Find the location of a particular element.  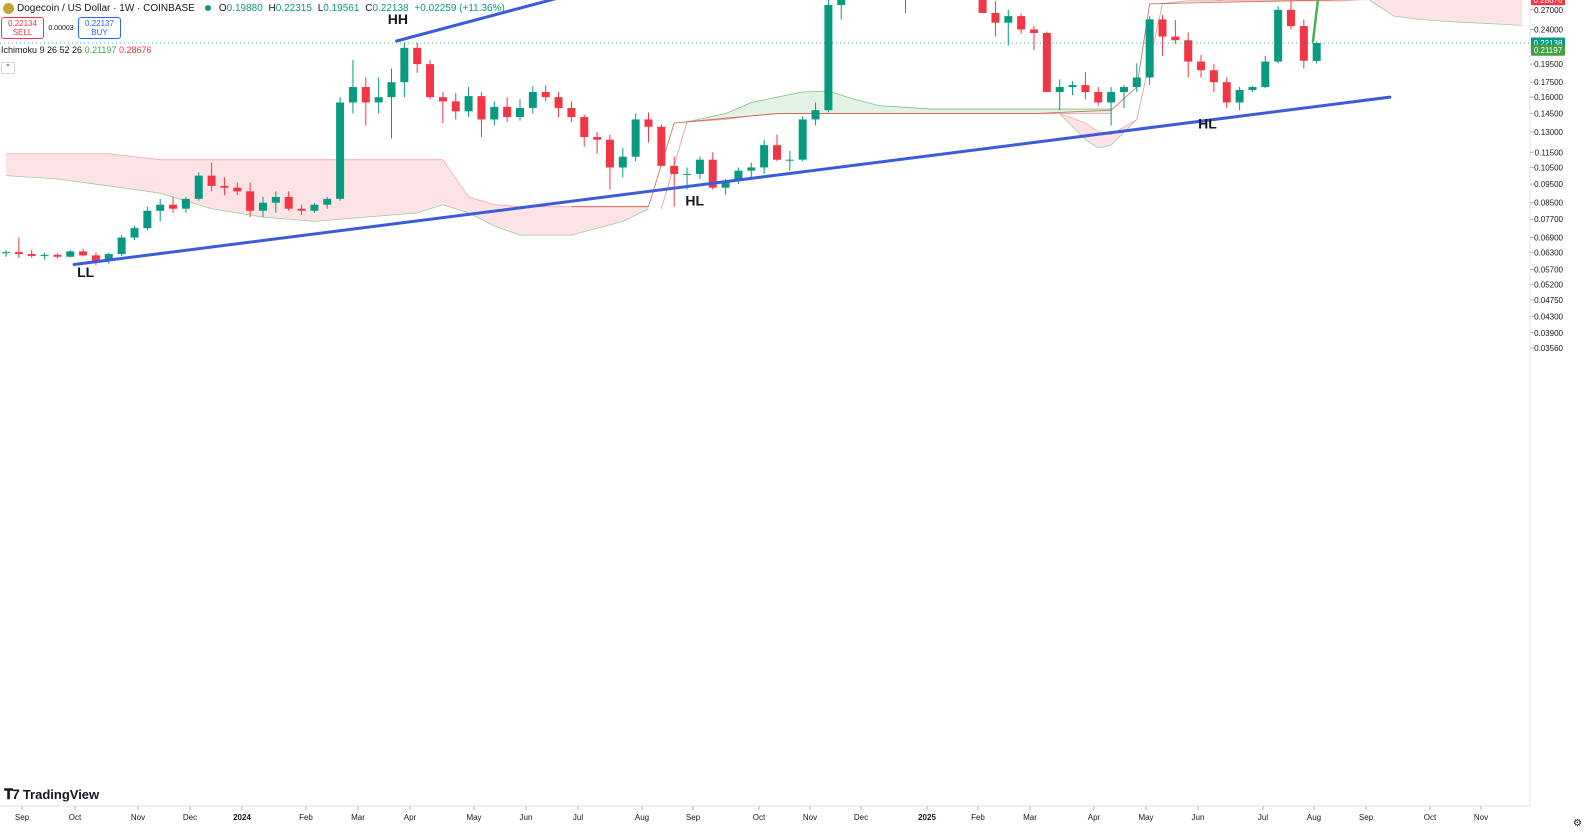

sell-price: 0.22134 is located at coordinates (22, 23).